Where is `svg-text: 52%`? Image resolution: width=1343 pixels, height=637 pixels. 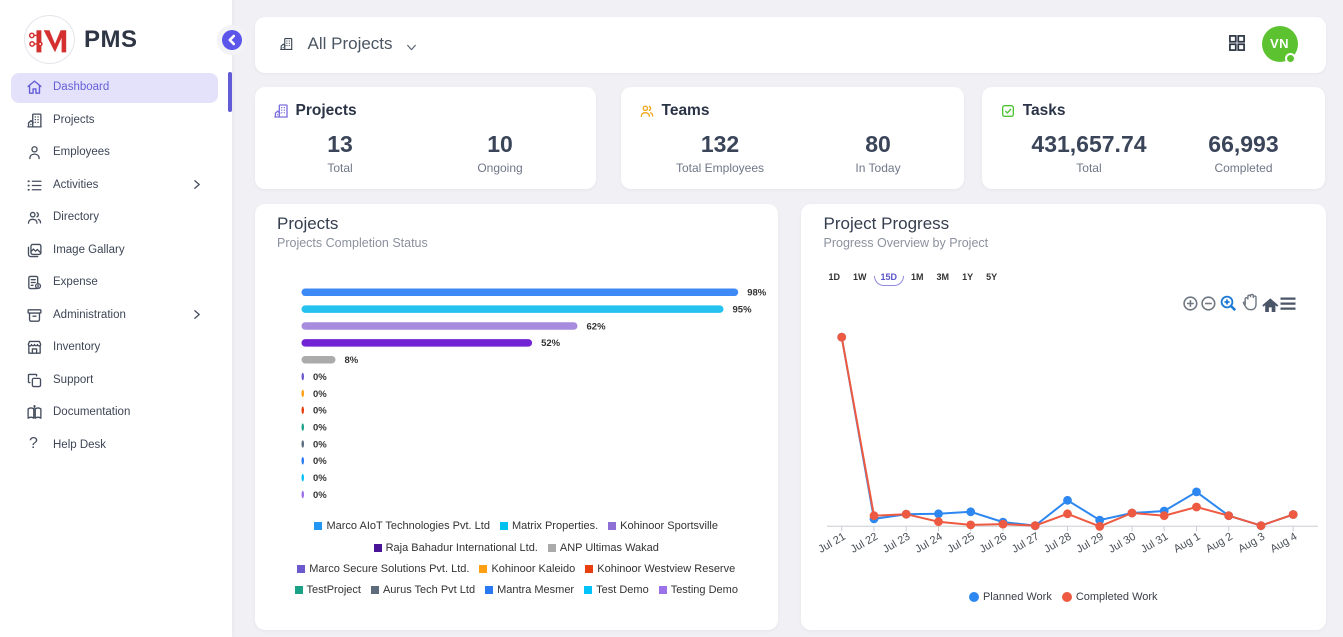 svg-text: 52% is located at coordinates (551, 343).